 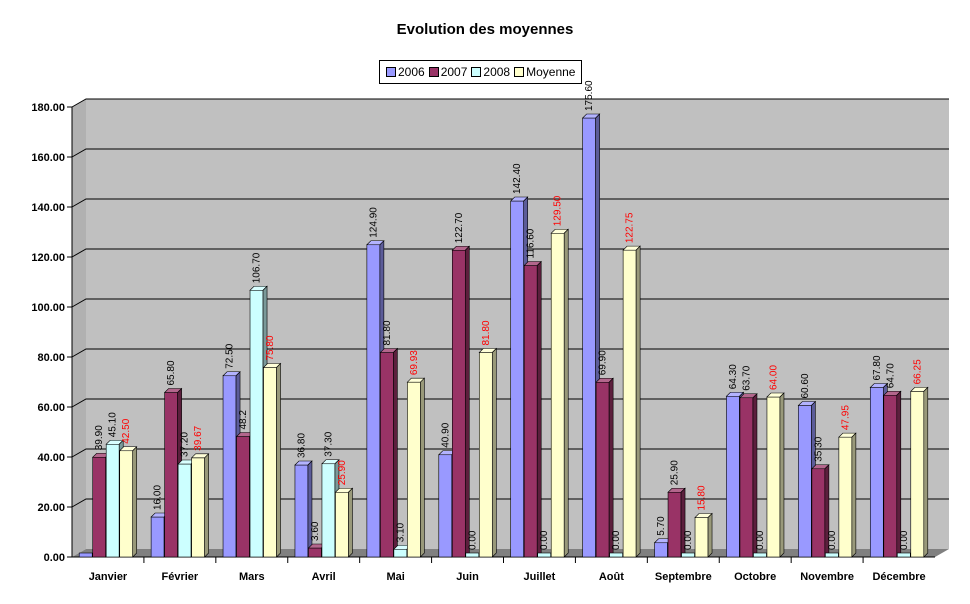 I want to click on chart-legend: 2006 2007 2008 Moyenne, so click(x=481, y=72).